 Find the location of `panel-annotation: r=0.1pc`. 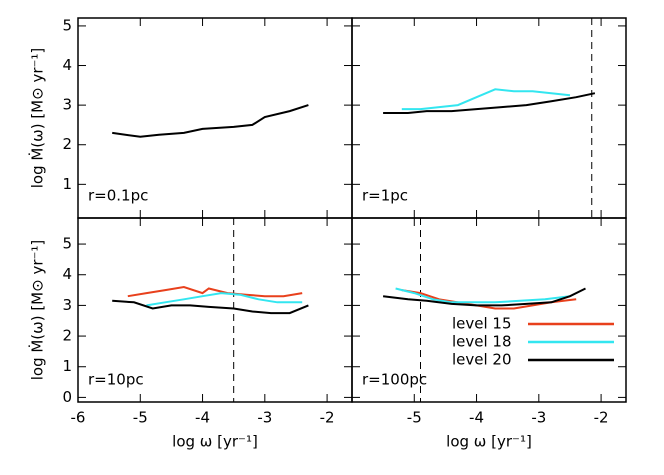

panel-annotation: r=0.1pc is located at coordinates (118, 196).